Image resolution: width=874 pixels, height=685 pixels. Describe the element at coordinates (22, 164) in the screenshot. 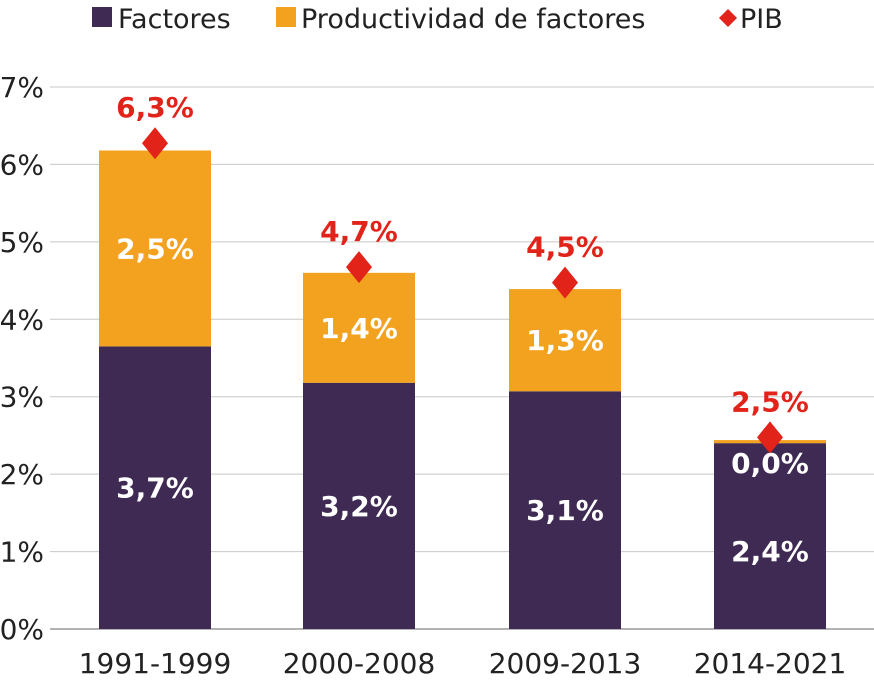

I see `y-tick-label: 6%` at that location.